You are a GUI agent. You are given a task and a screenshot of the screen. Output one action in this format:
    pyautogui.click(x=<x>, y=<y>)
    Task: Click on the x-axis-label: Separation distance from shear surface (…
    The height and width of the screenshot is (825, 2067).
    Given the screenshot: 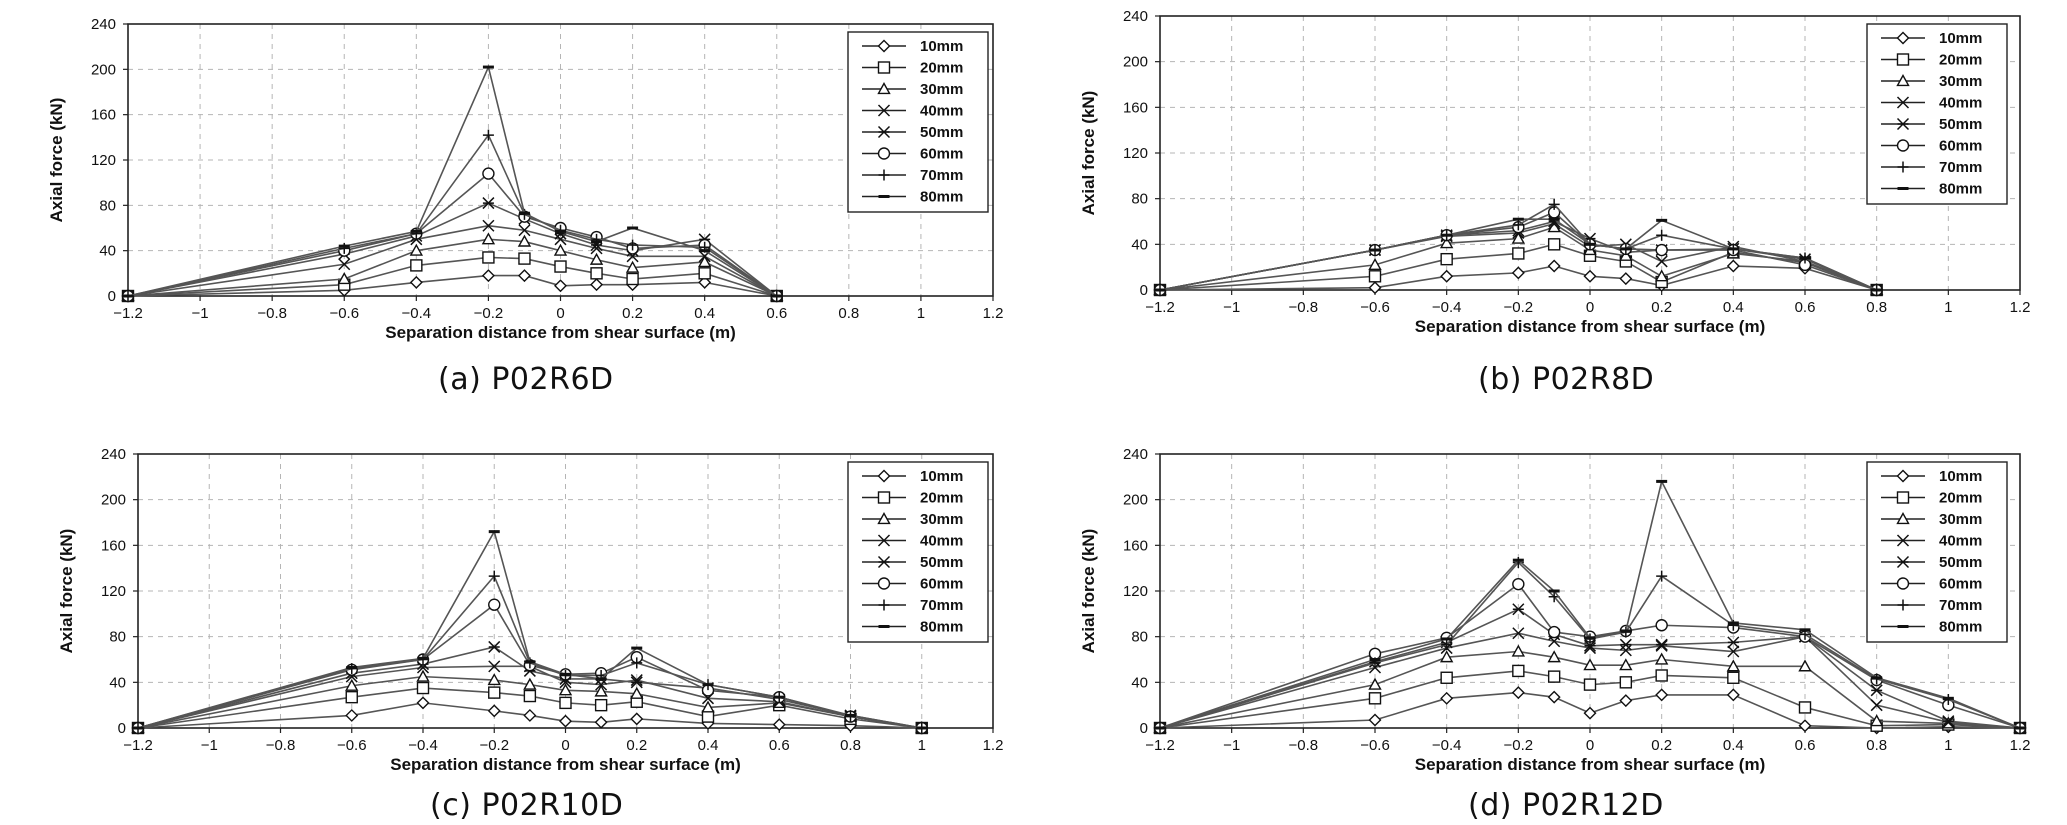 What is the action you would take?
    pyautogui.click(x=1590, y=326)
    